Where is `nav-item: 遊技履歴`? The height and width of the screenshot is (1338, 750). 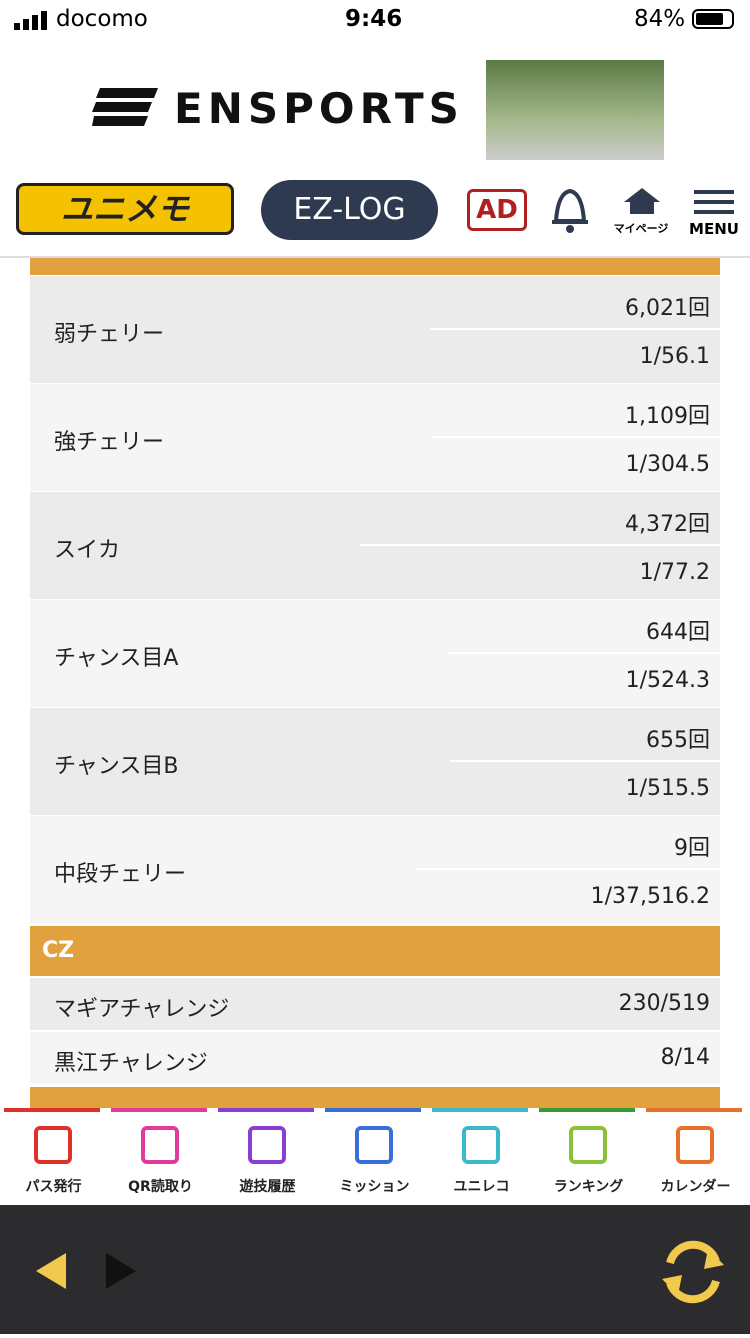 nav-item: 遊技履歴 is located at coordinates (267, 1158).